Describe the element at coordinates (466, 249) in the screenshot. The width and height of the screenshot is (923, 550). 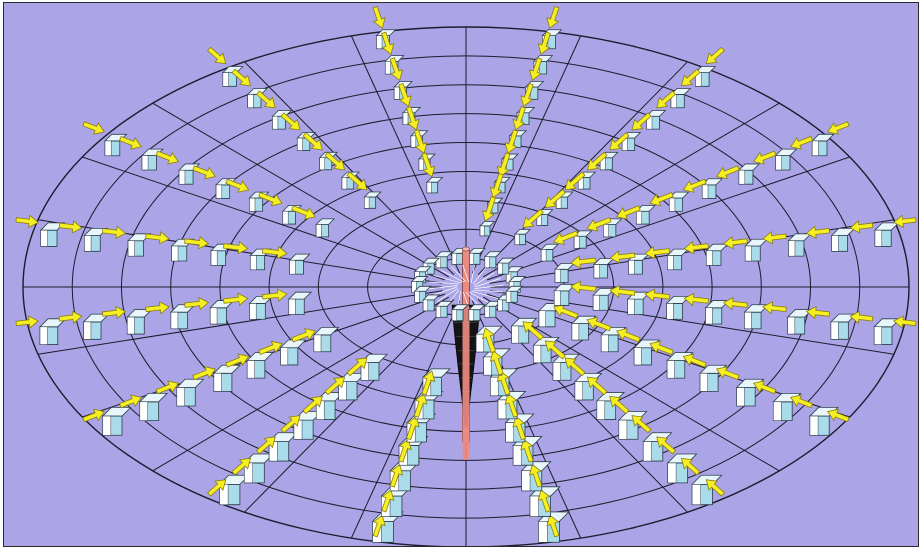
I see `axis-cap` at that location.